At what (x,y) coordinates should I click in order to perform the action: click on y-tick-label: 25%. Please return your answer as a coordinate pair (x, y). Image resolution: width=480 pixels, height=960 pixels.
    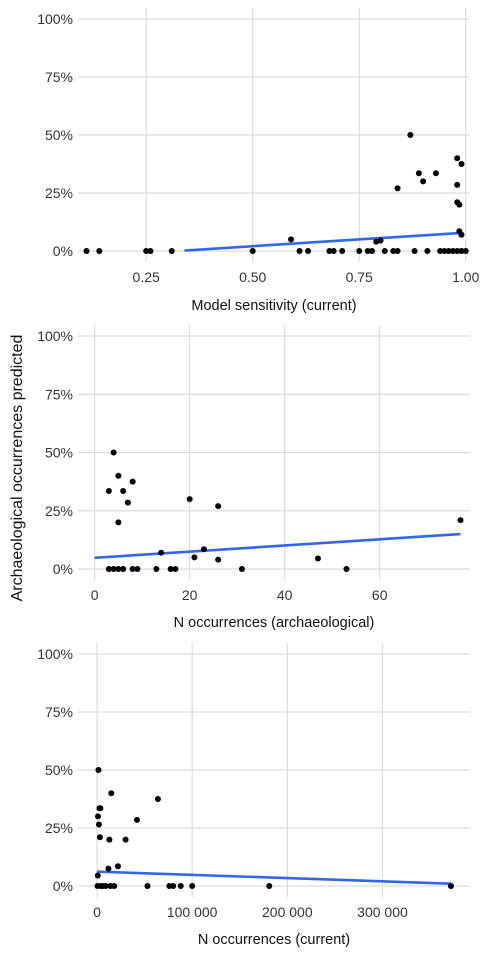
    Looking at the image, I should click on (59, 511).